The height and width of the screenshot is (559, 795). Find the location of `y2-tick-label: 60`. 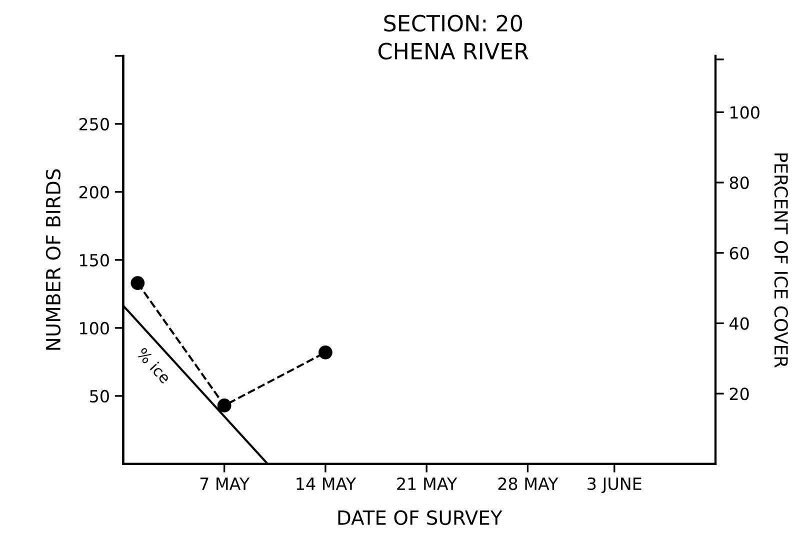

y2-tick-label: 60 is located at coordinates (739, 253).